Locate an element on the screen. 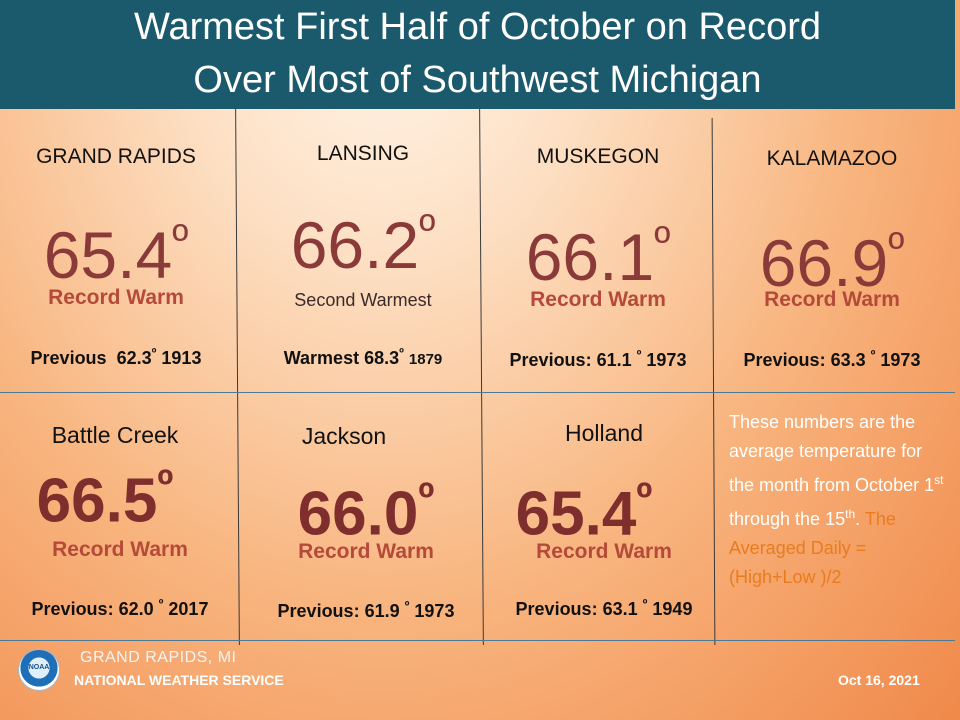 Image resolution: width=960 pixels, height=720 pixels. previous-record: Previous: 63.1 º 1949 is located at coordinates (604, 607).